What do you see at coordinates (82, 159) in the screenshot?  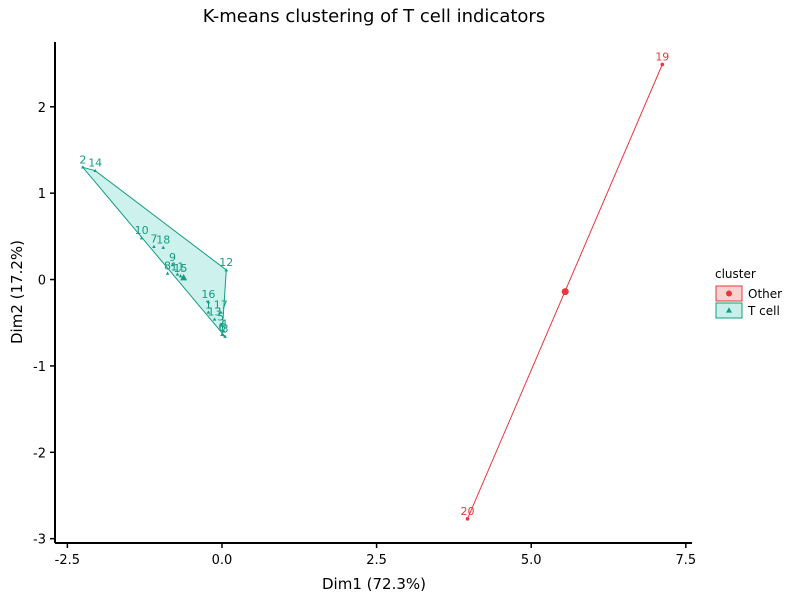 I see `point-label: 2` at bounding box center [82, 159].